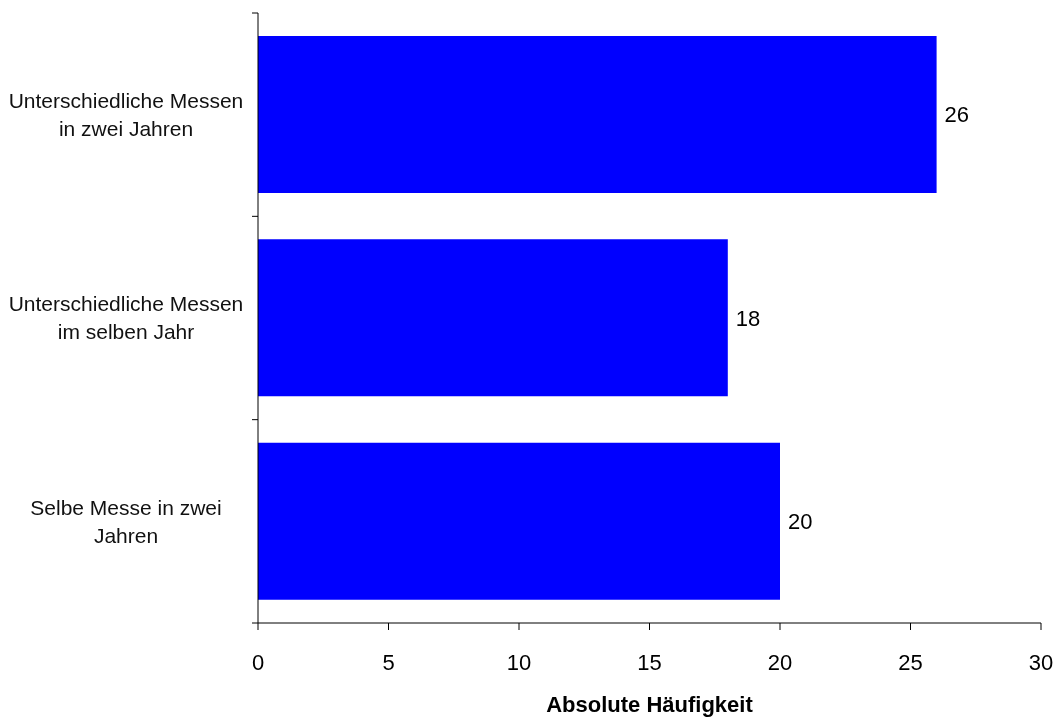  Describe the element at coordinates (519, 662) in the screenshot. I see `x-tick-label: 10` at that location.